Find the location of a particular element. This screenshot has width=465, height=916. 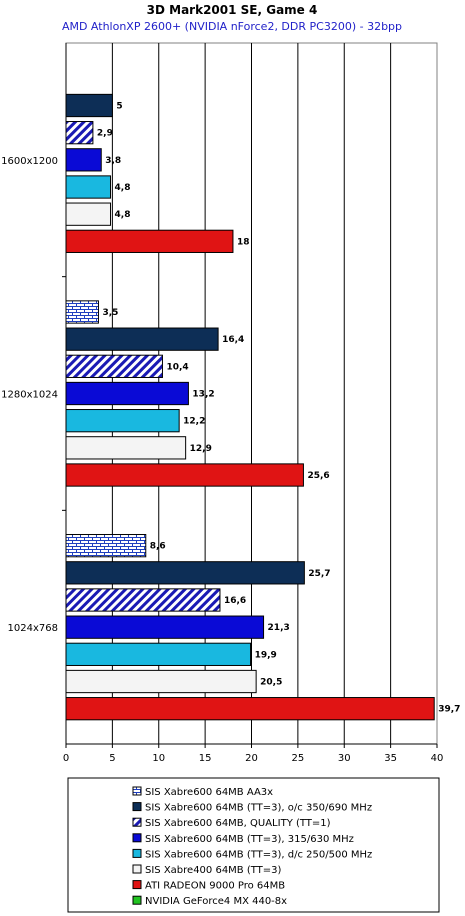

x-tick-label: 35 is located at coordinates (390, 758).